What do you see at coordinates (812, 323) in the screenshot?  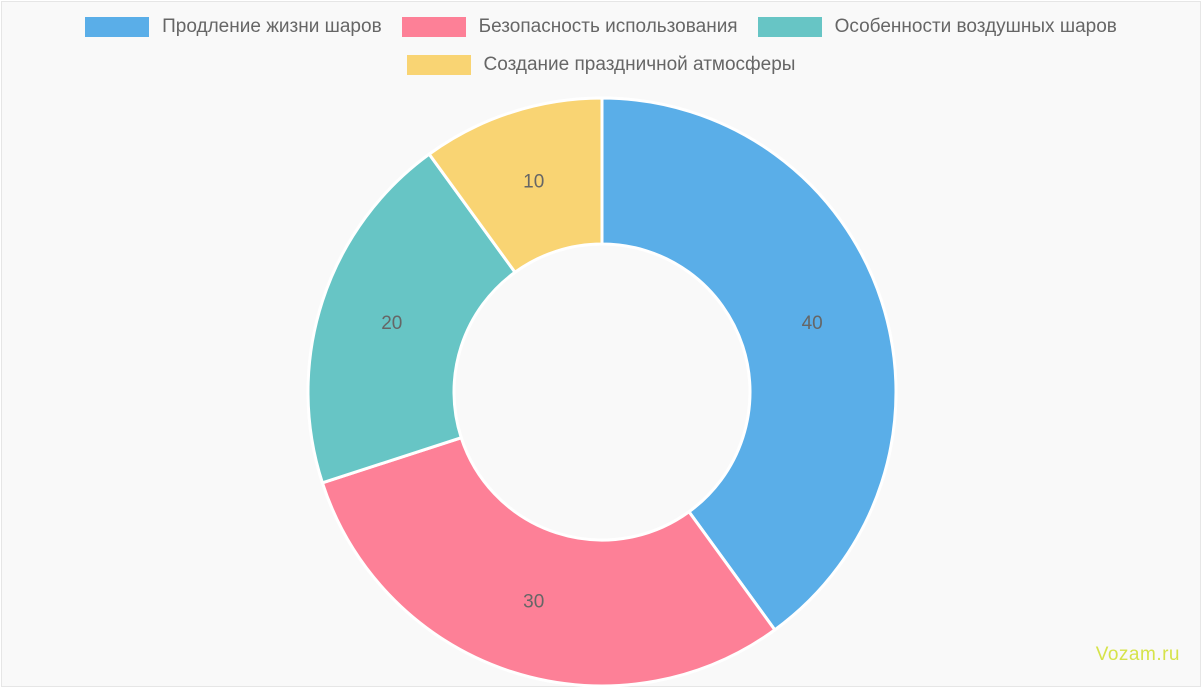 I see `slice-label-0: 40` at bounding box center [812, 323].